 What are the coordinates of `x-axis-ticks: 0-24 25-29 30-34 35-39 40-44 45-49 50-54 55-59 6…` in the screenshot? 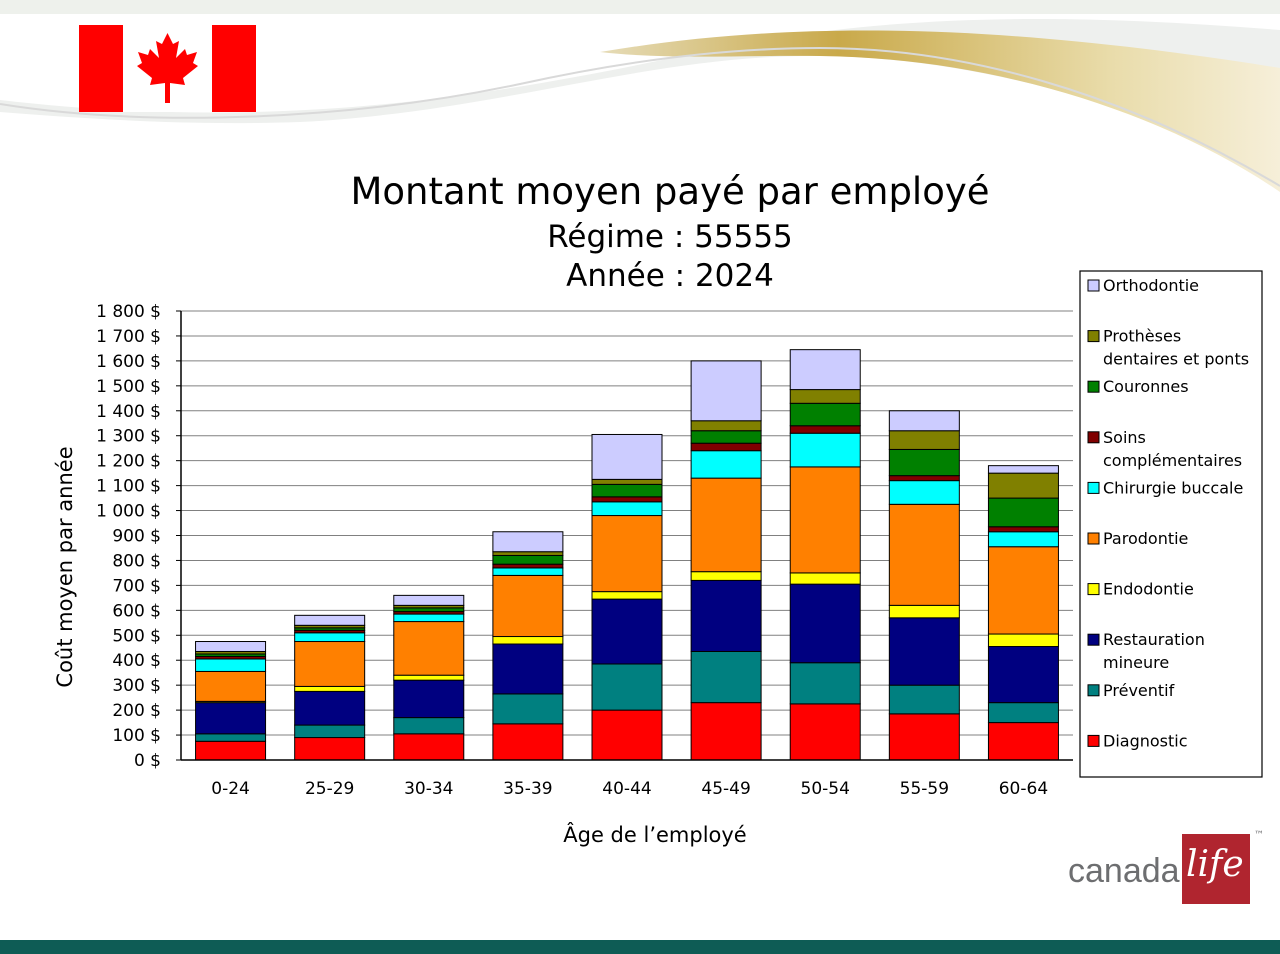 It's located at (629, 789).